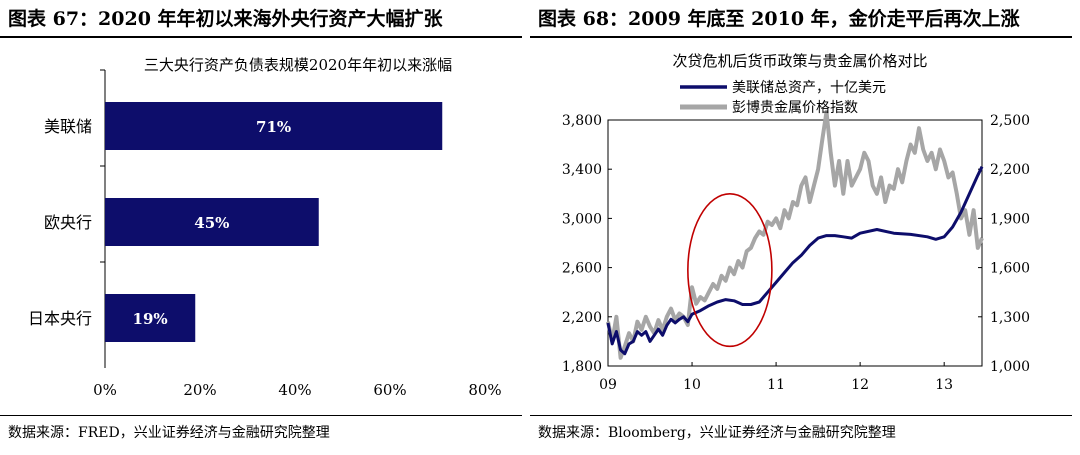 The height and width of the screenshot is (455, 1080). I want to click on left-y-tick-label-6: 3,800, so click(582, 121).